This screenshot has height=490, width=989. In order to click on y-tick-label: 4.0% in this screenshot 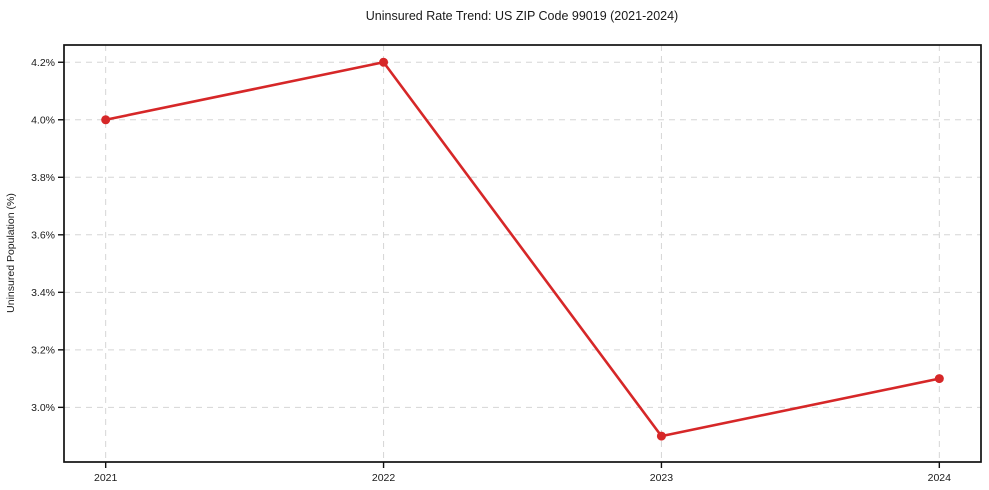, I will do `click(43, 120)`.